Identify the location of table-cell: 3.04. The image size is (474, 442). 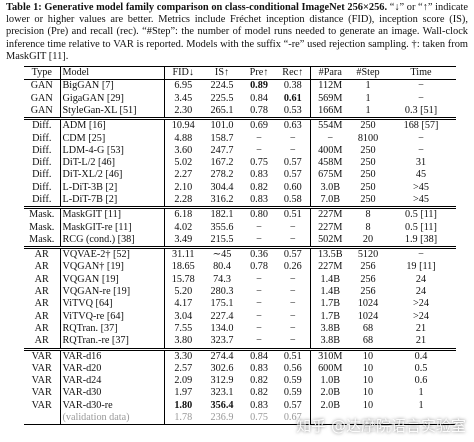
(183, 316).